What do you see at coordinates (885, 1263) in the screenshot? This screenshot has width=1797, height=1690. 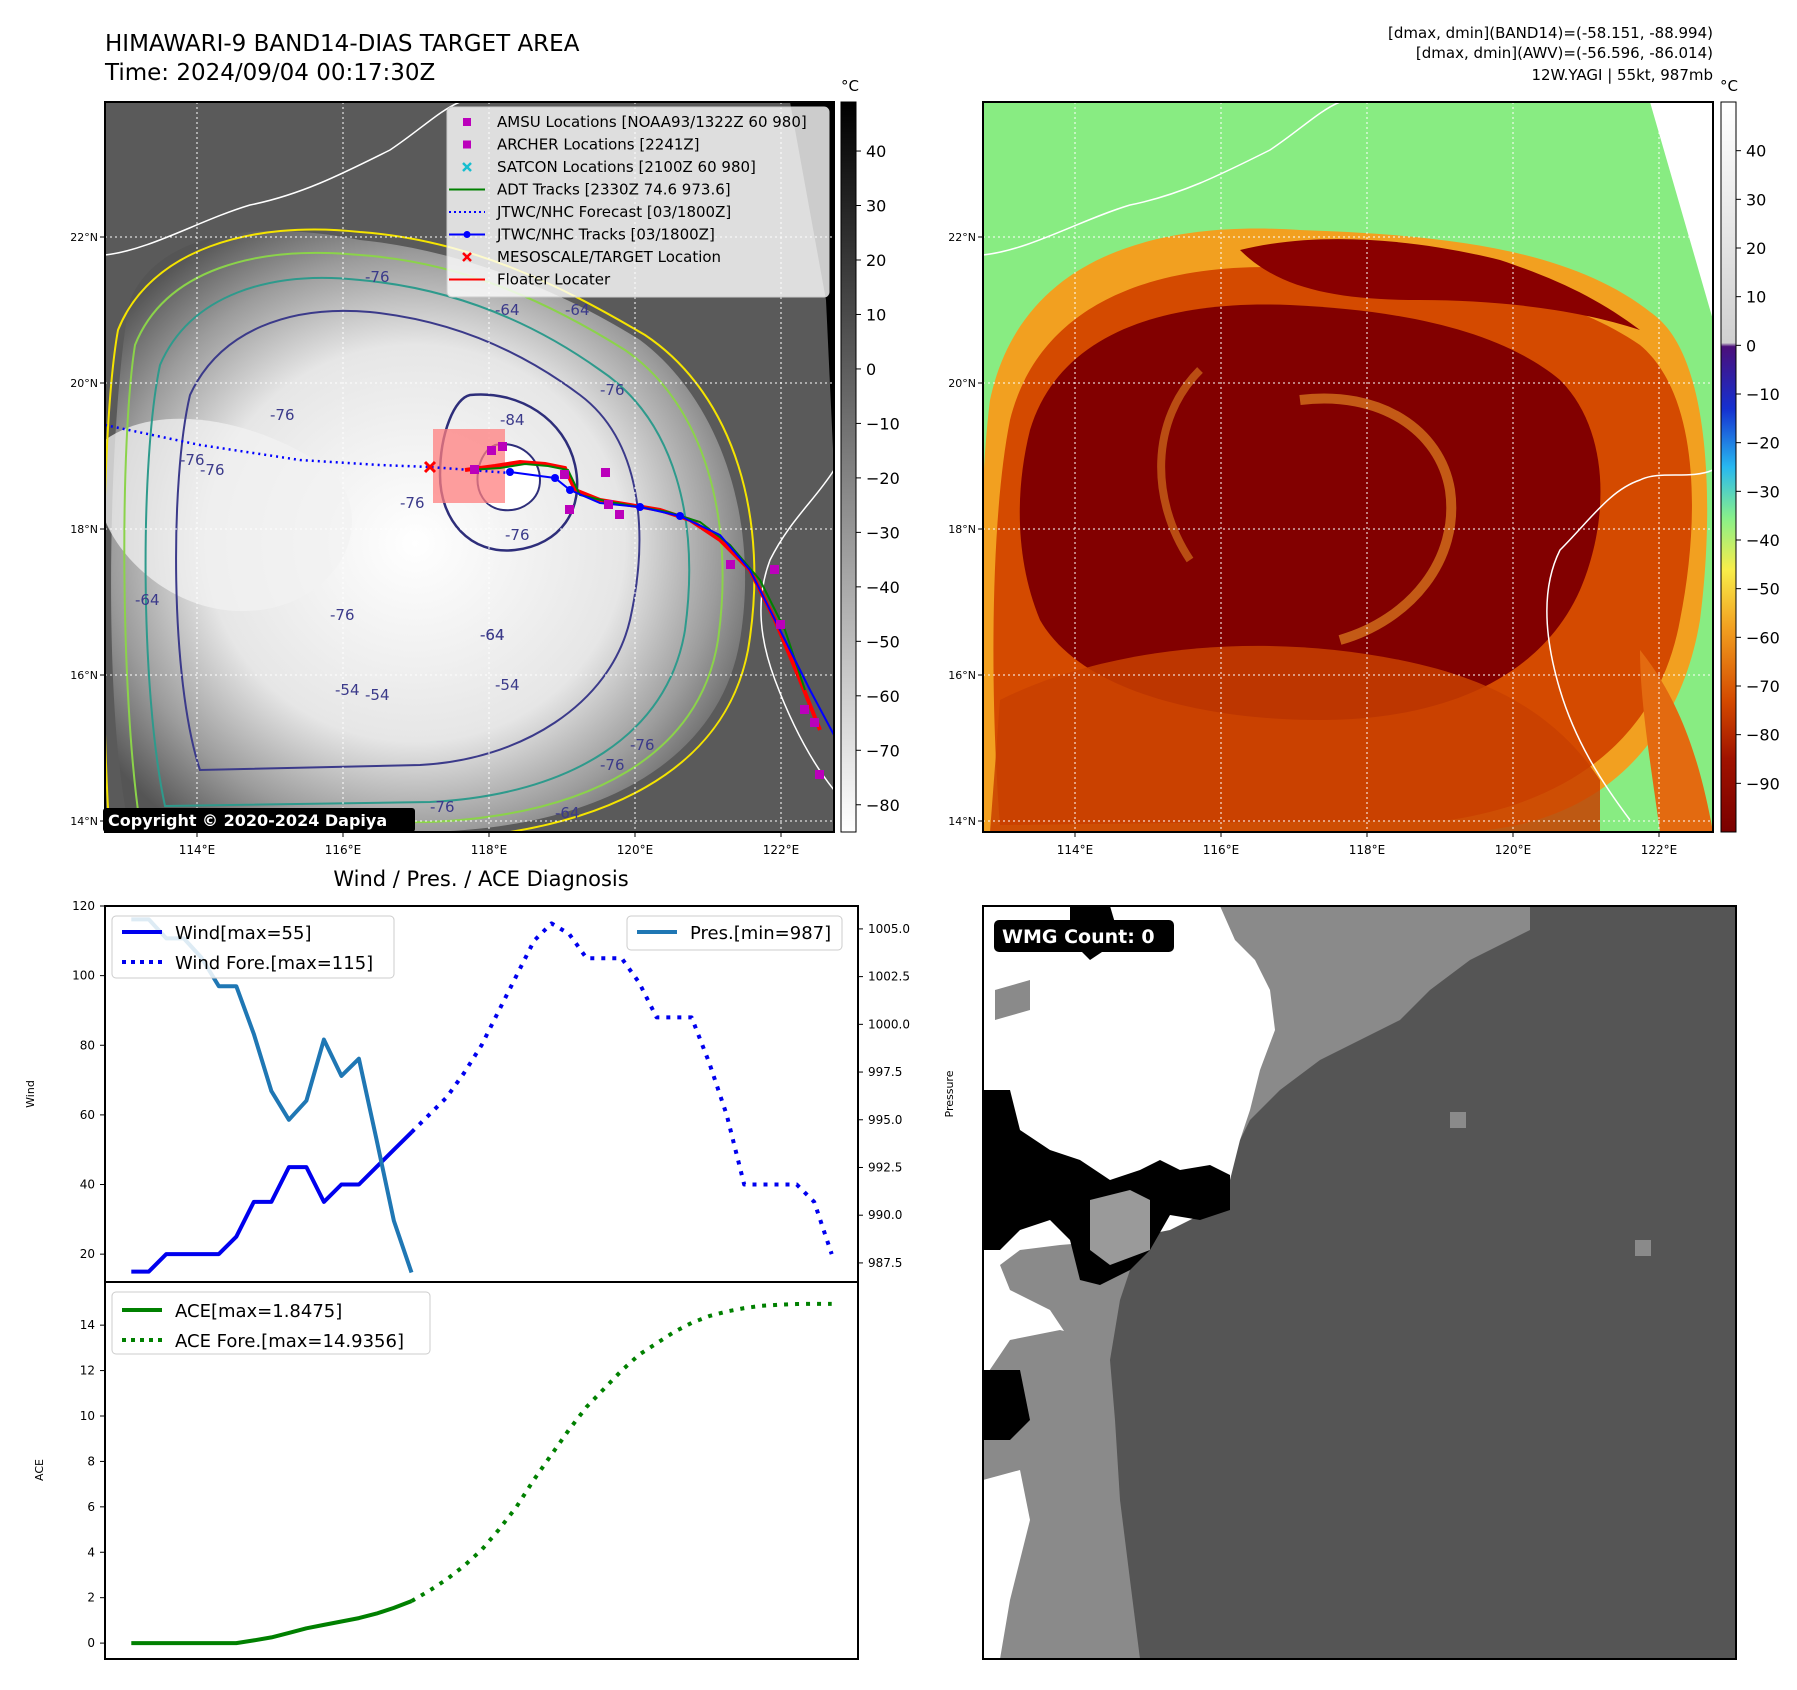 I see `pres-tick-label: 987.5` at bounding box center [885, 1263].